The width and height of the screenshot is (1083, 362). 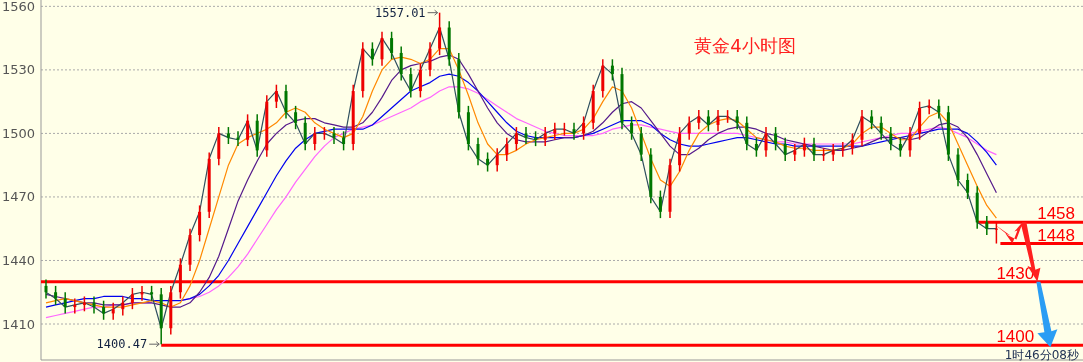 I want to click on annotation: 1400.47, so click(x=122, y=344).